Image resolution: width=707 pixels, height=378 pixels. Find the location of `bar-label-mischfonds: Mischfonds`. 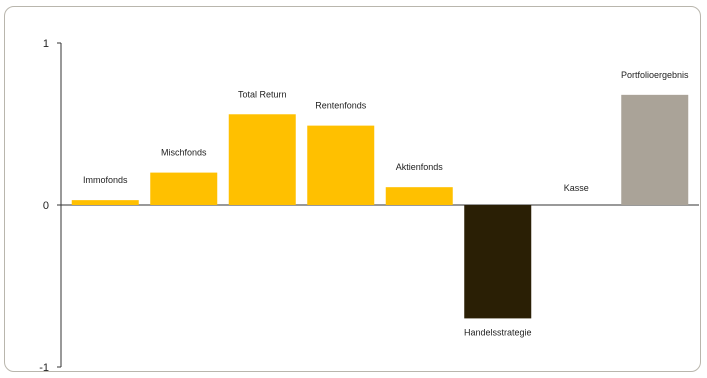

bar-label-mischfonds: Mischfonds is located at coordinates (184, 153).